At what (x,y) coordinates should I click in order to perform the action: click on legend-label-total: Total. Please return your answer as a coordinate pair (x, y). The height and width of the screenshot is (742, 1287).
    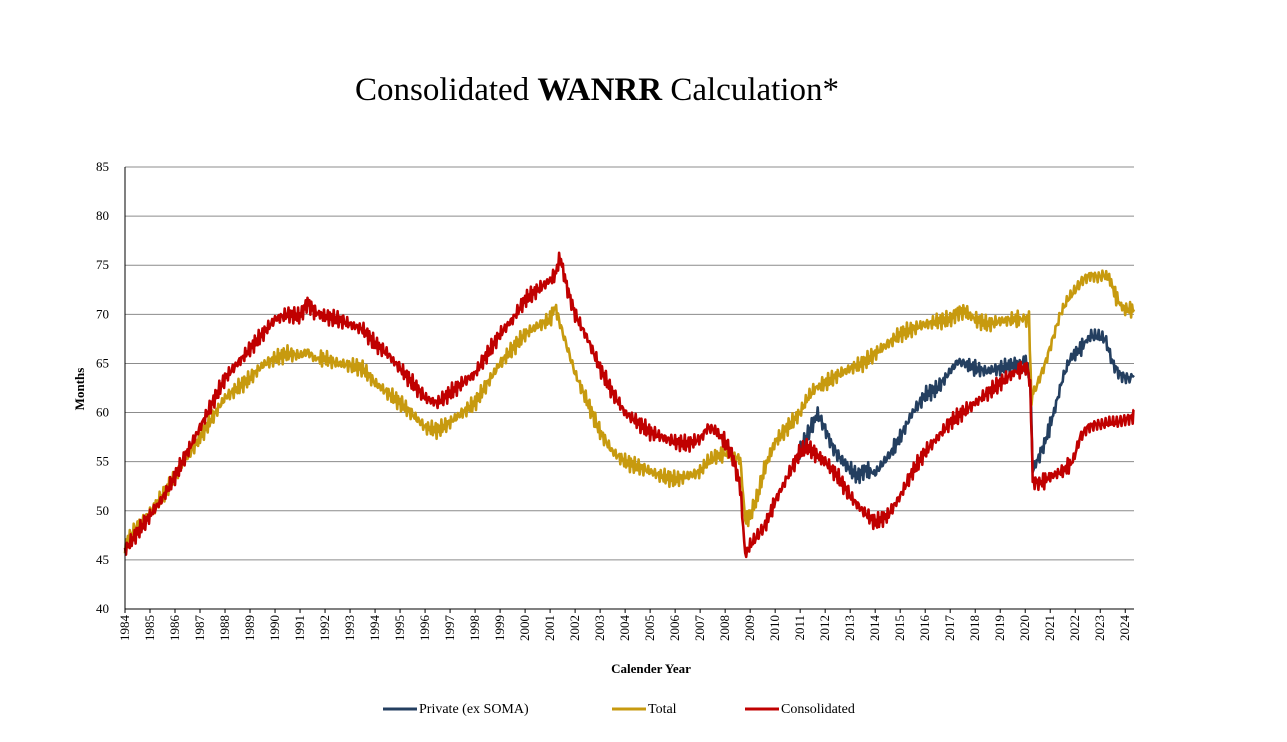
    Looking at the image, I should click on (662, 709).